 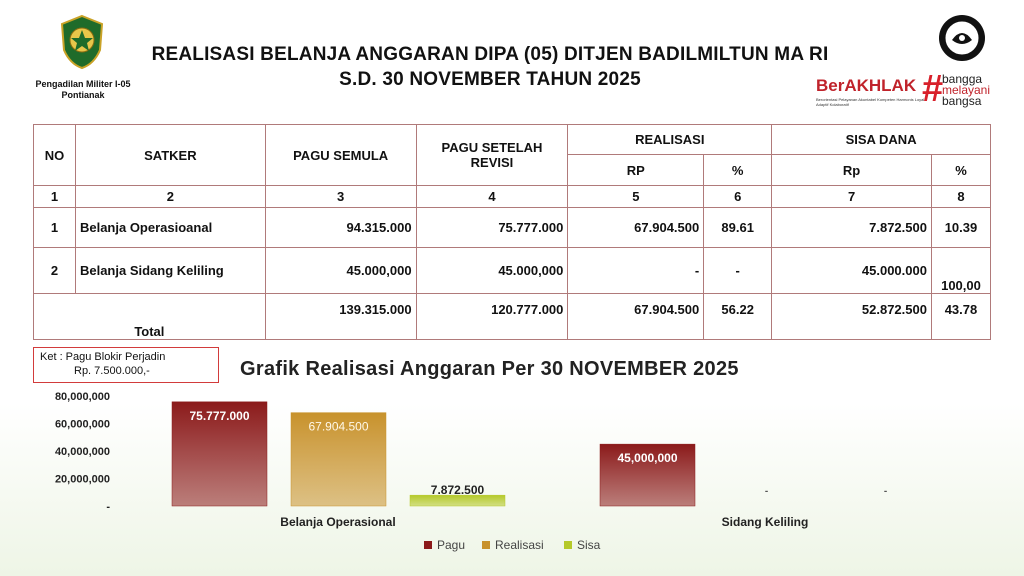 What do you see at coordinates (340, 227) in the screenshot?
I see `cell-pagu-semula: 94.315.000` at bounding box center [340, 227].